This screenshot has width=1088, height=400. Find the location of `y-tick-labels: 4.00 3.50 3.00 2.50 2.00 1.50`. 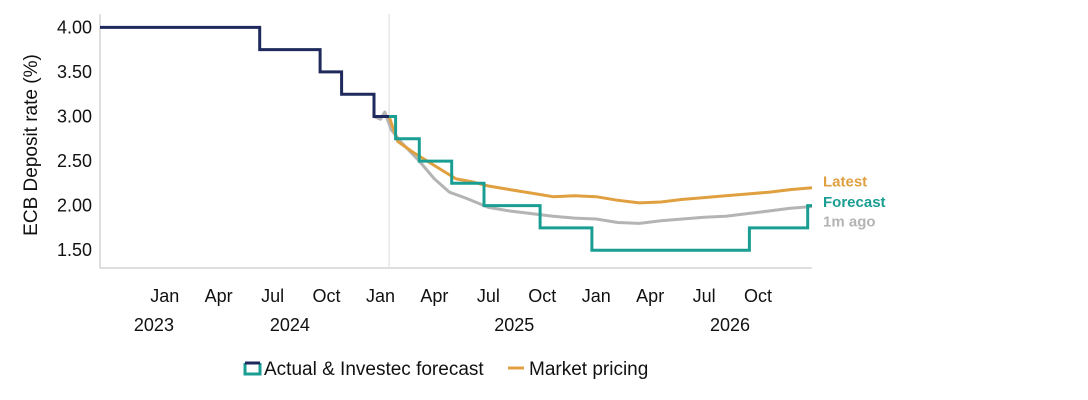

y-tick-labels: 4.00 3.50 3.00 2.50 2.00 1.50 is located at coordinates (74, 138).